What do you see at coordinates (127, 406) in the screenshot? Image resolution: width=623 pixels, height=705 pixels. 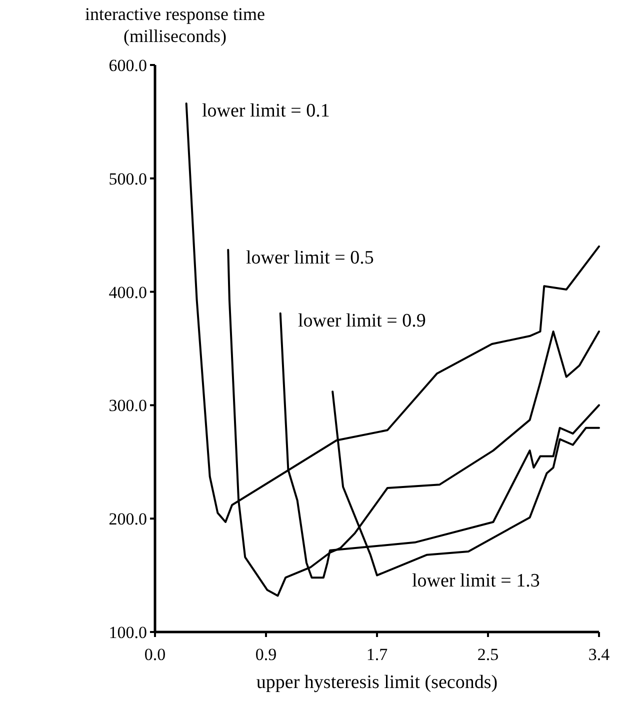 I see `y-tick-label: 300.0` at bounding box center [127, 406].